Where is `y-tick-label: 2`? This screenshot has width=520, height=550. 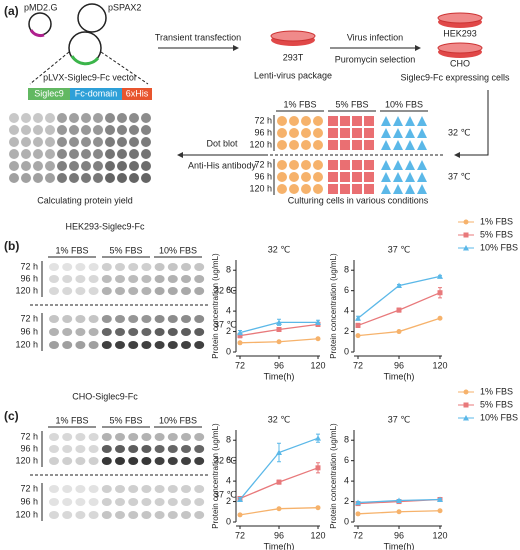
y-tick-label: 2 is located at coordinates (228, 331).